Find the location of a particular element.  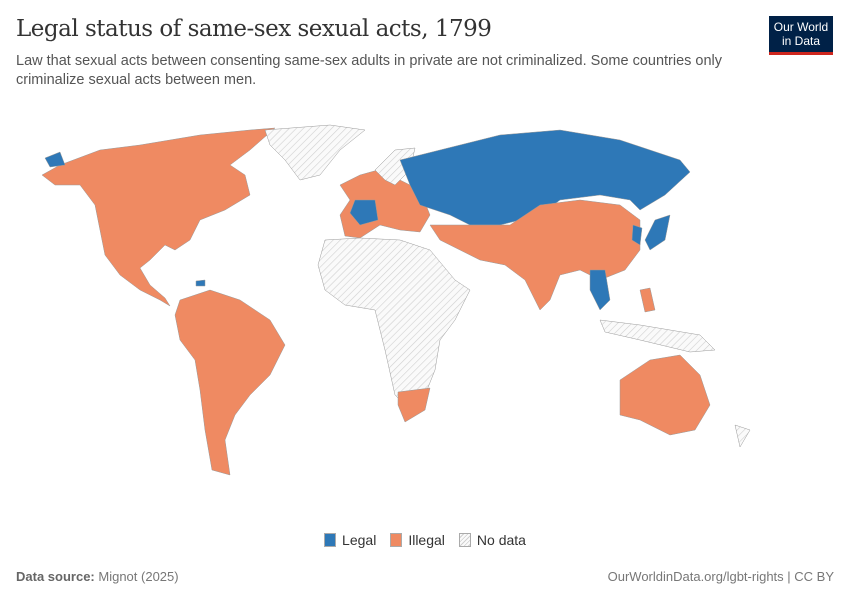

legend-label: Illegal is located at coordinates (426, 540).